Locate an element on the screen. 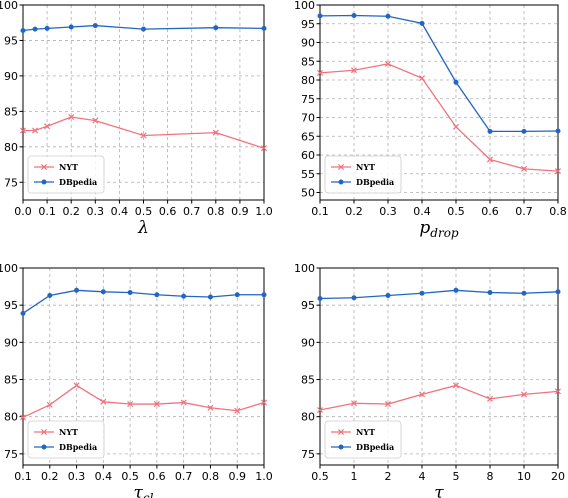  x-tick-label: 0.1 is located at coordinates (47, 211).